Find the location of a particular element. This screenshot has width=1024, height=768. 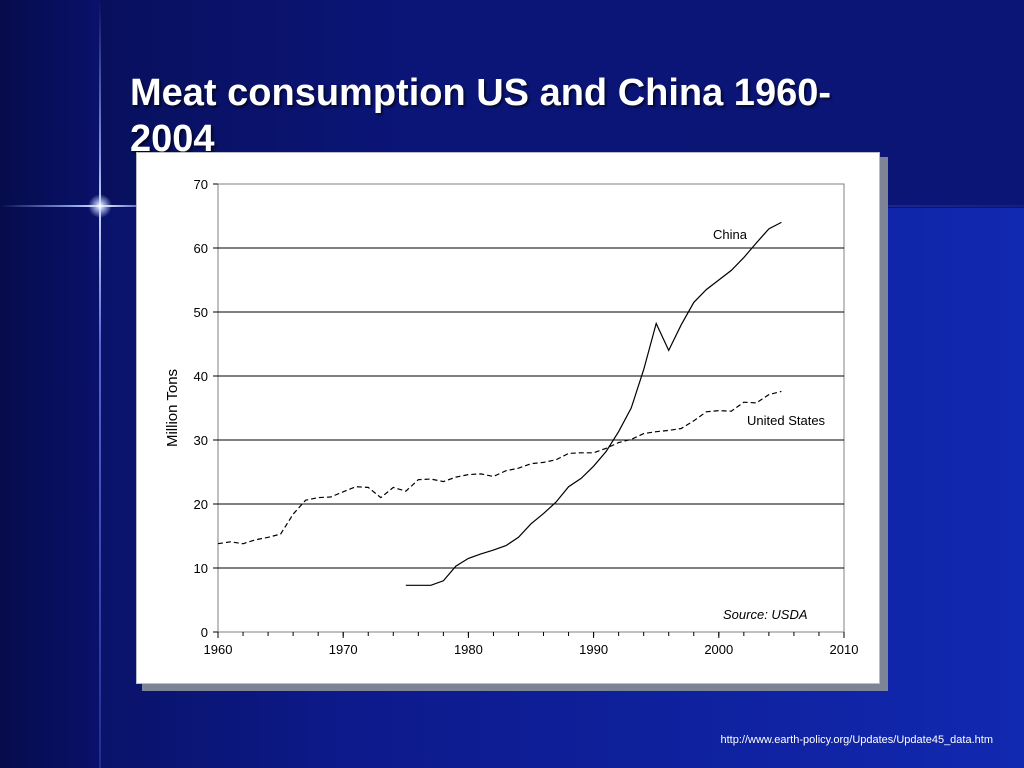

x-tick-label: 1990 is located at coordinates (593, 649).